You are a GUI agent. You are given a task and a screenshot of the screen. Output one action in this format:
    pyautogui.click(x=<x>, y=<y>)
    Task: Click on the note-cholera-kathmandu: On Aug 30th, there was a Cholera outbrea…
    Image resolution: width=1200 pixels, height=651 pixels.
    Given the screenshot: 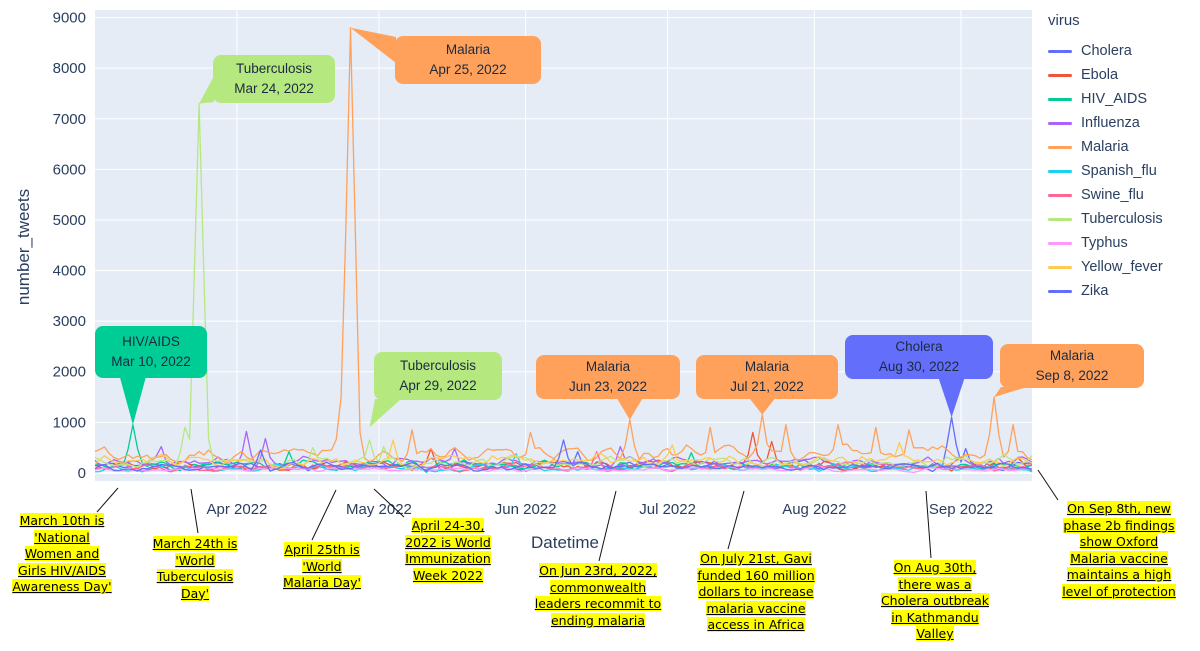 What is the action you would take?
    pyautogui.click(x=935, y=601)
    